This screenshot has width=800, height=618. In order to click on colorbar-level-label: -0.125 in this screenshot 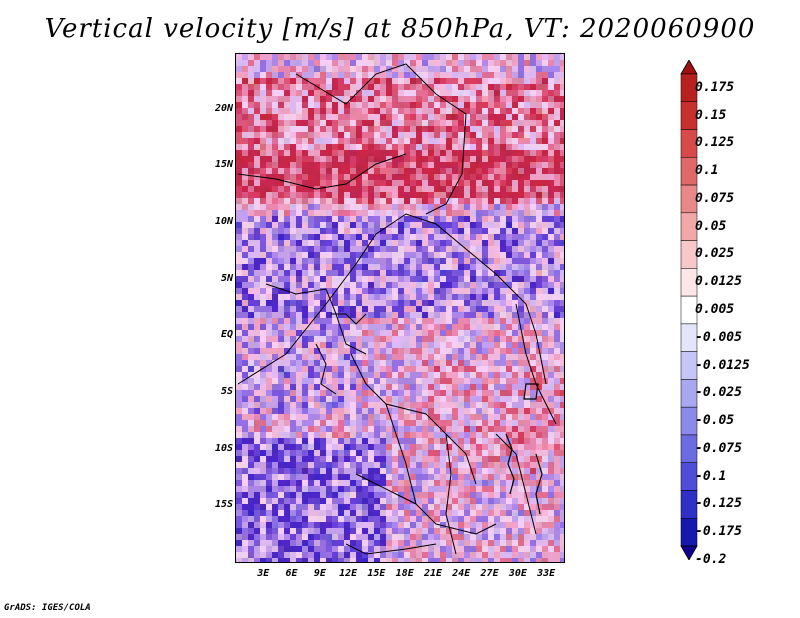, I will do `click(718, 504)`.